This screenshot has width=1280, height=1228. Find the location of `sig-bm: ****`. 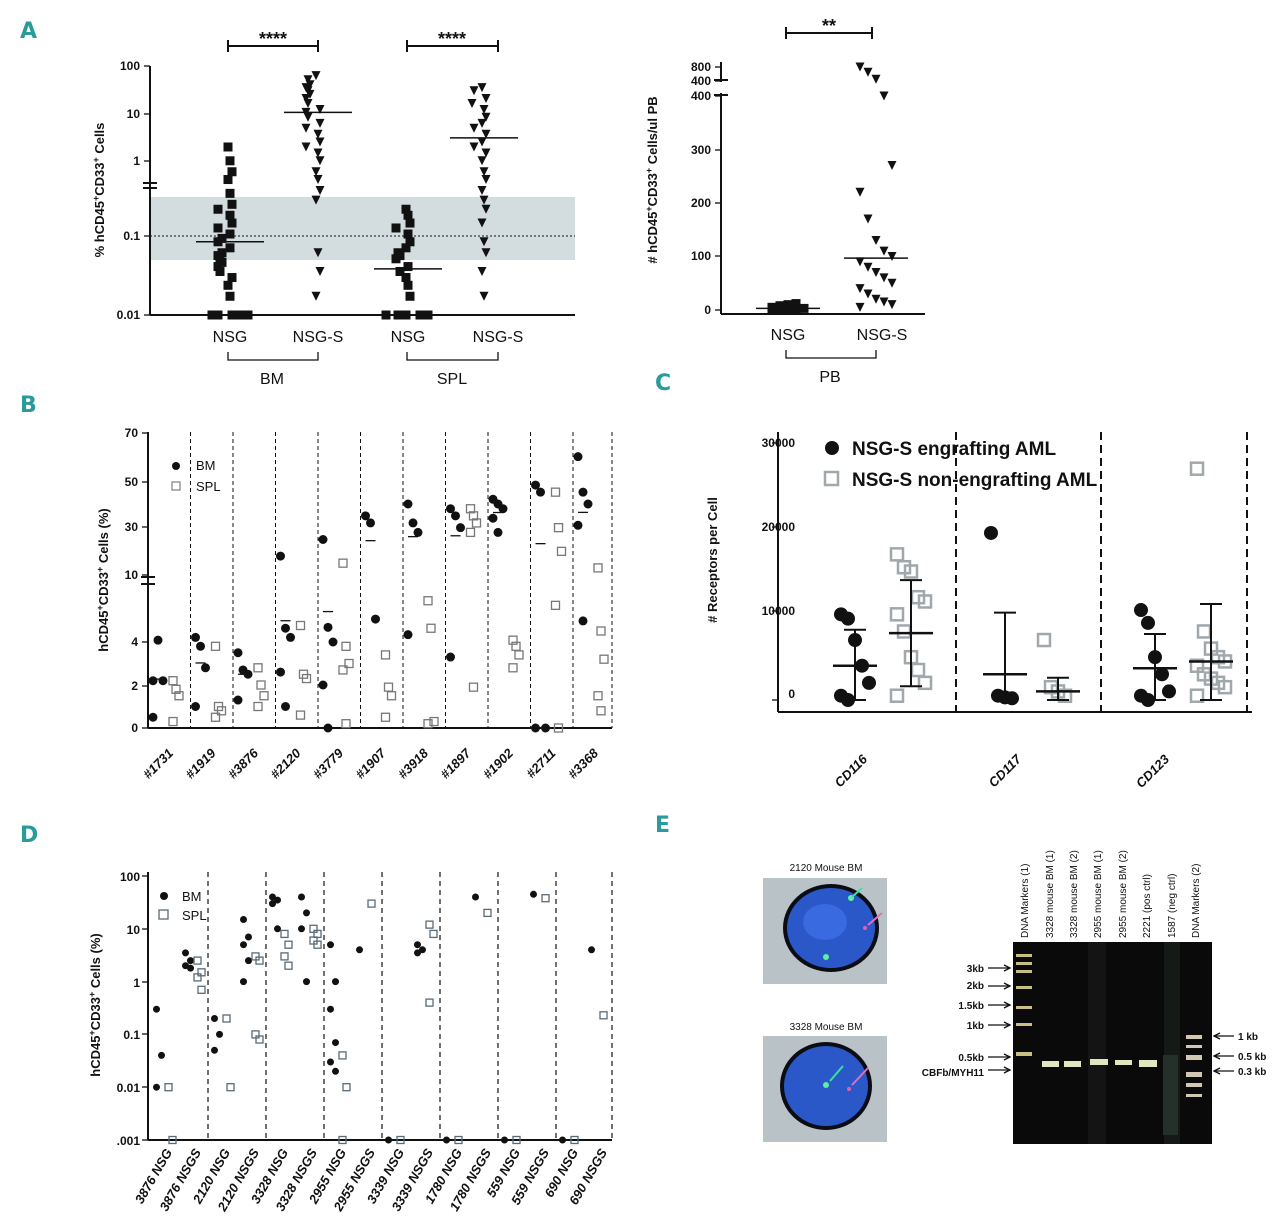

sig-bm: **** is located at coordinates (273, 39).